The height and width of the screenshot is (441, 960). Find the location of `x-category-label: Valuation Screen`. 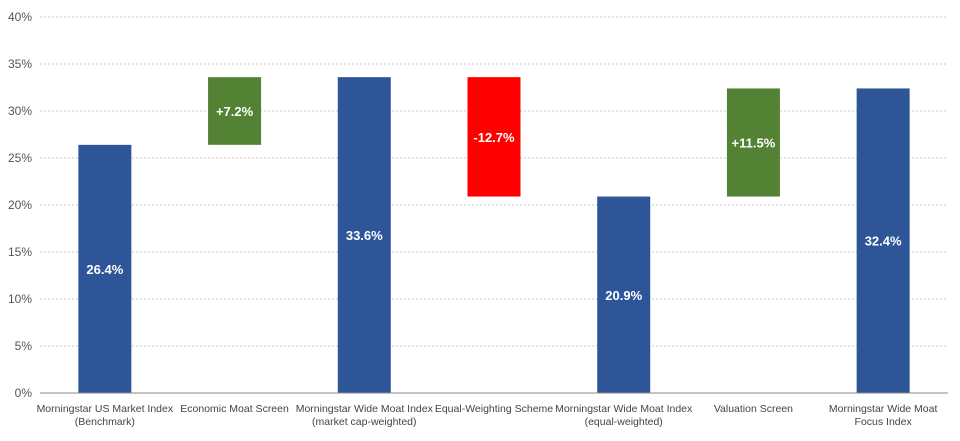

x-category-label: Valuation Screen is located at coordinates (753, 409).